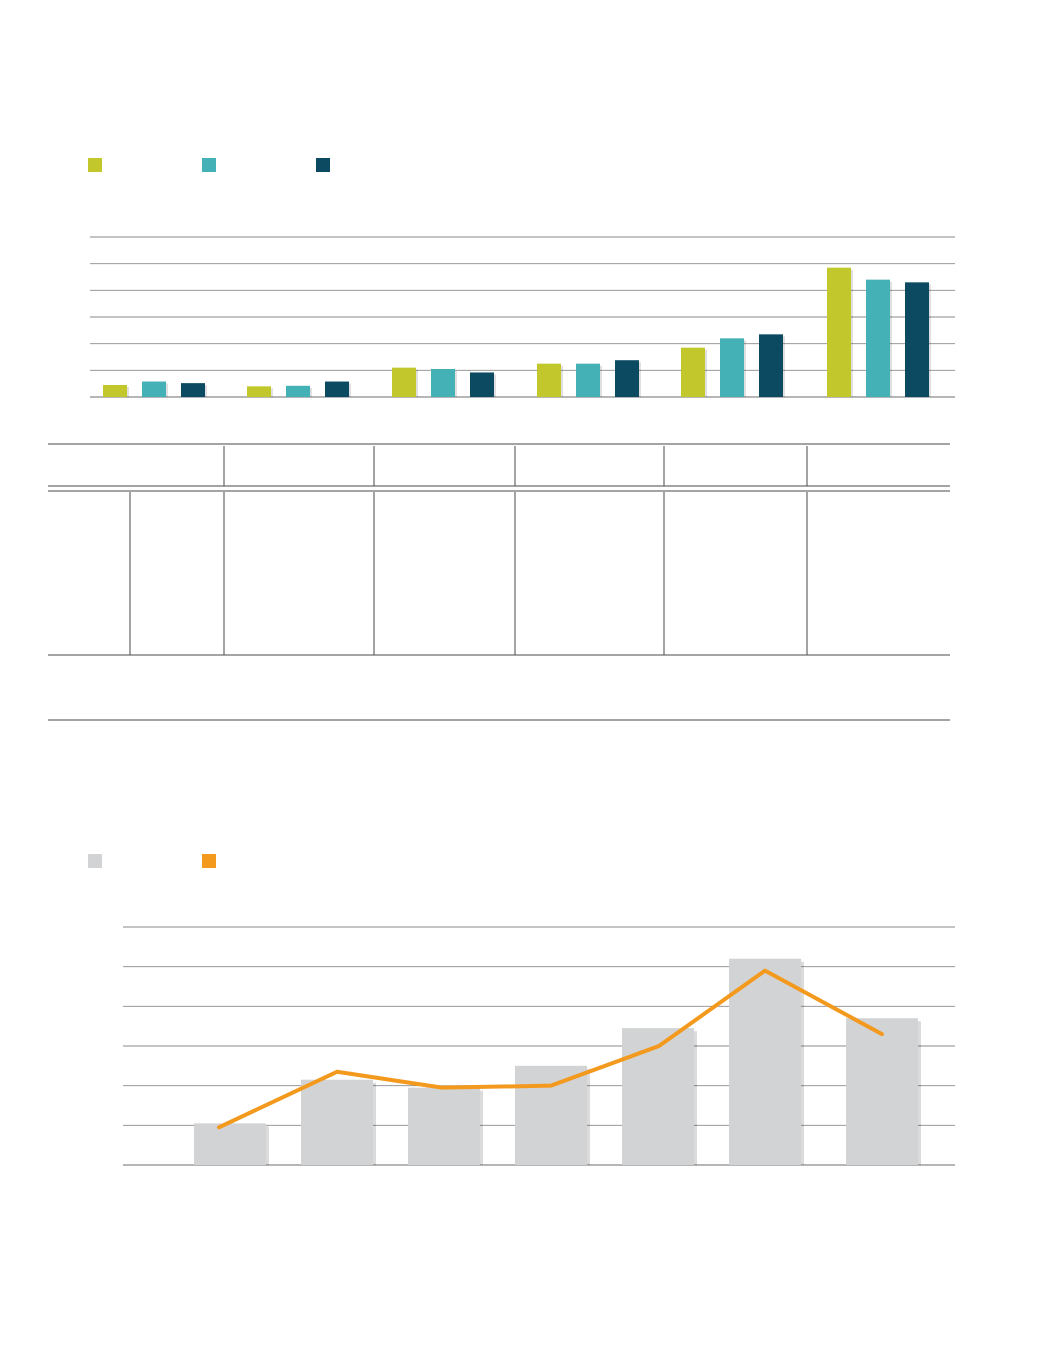 Image resolution: width=1038 pixels, height=1352 pixels. Describe the element at coordinates (521, 278) in the screenshot. I see `grouped-bar-chart` at that location.